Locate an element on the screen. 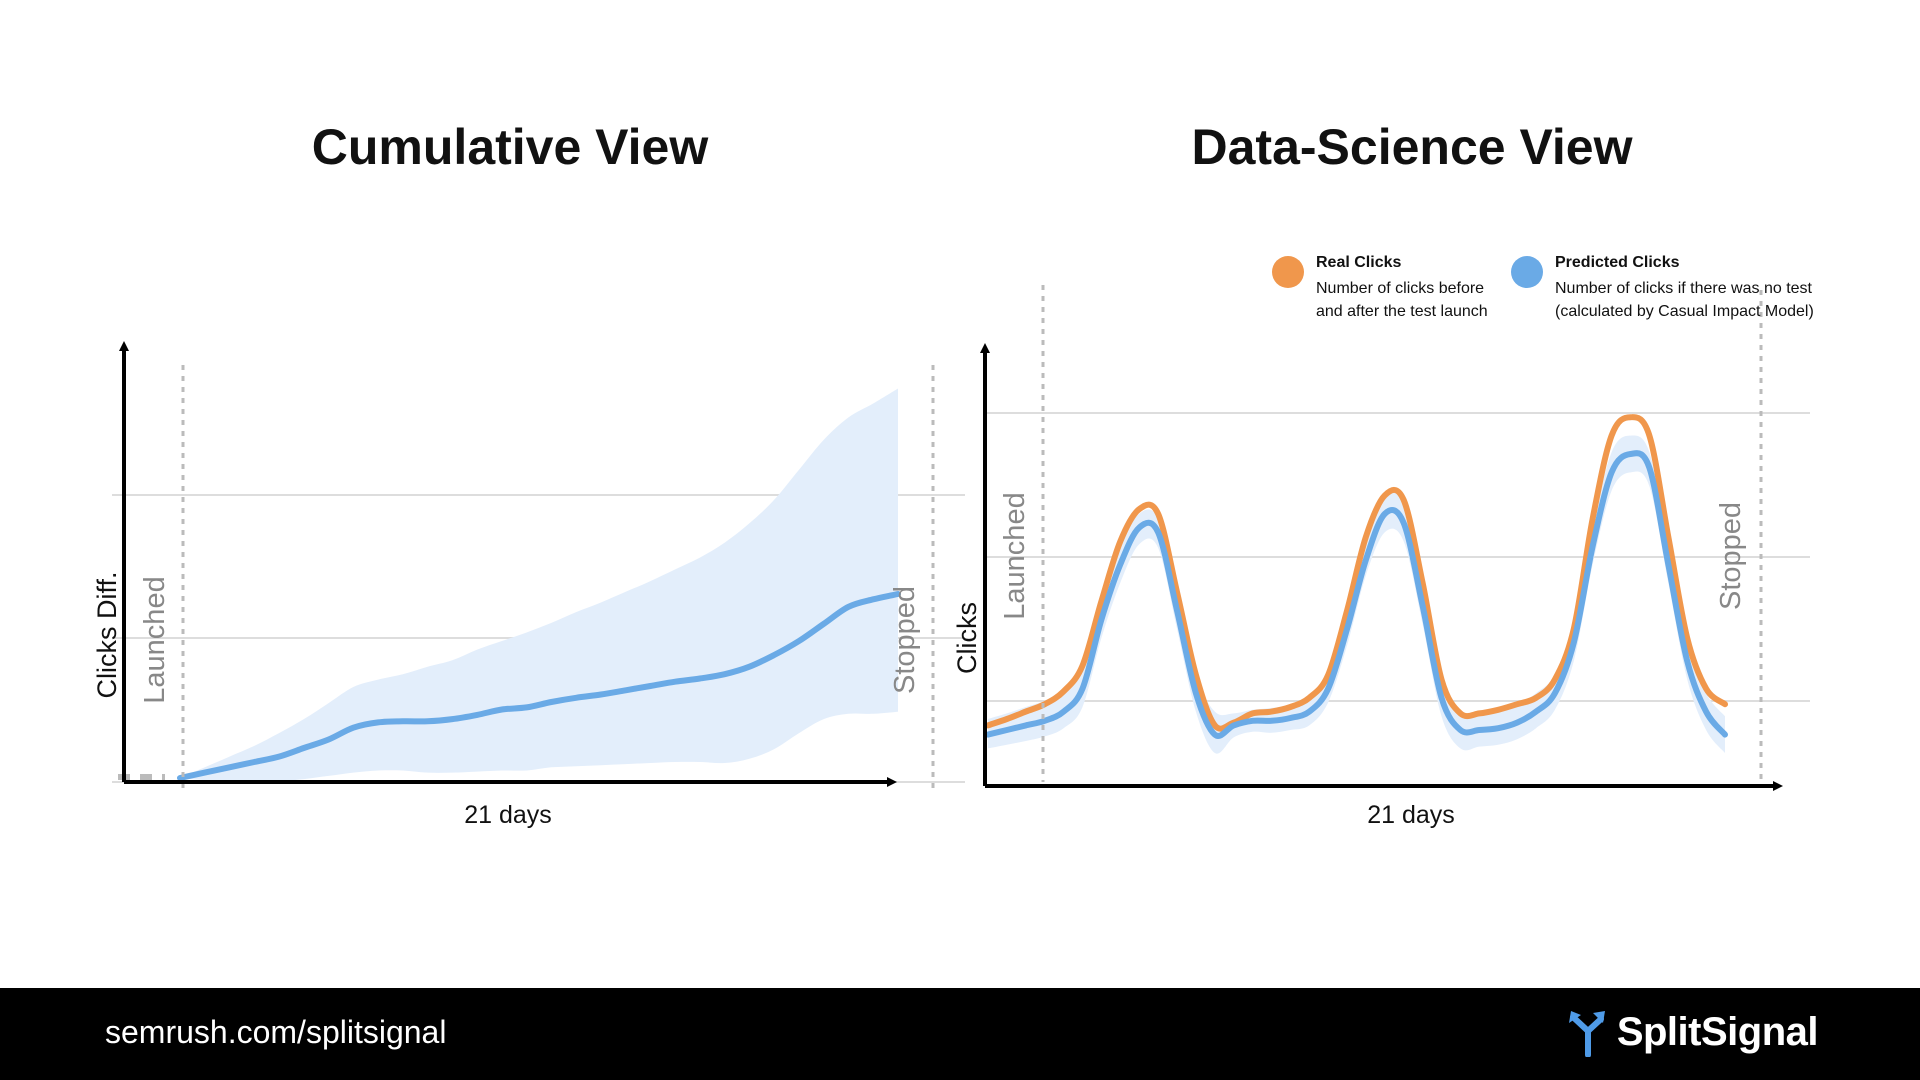  splitsignal-logo-icon is located at coordinates (1586, 1034).